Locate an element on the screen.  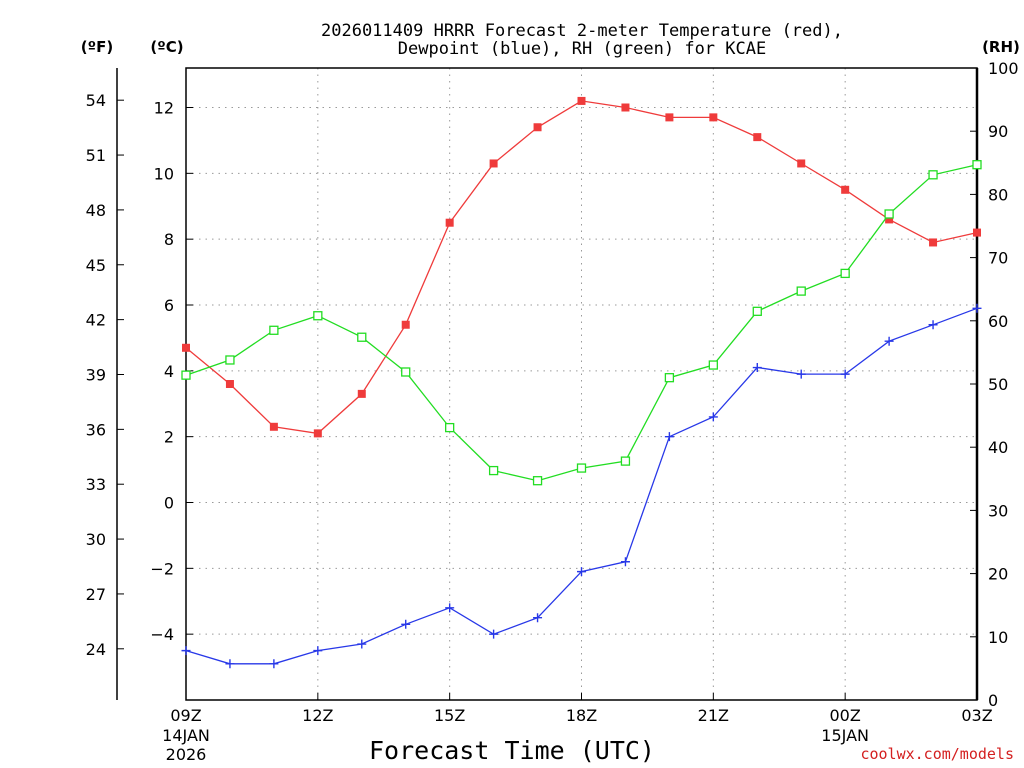
fahrenheit-tick-label: 39 is located at coordinates (96, 374).